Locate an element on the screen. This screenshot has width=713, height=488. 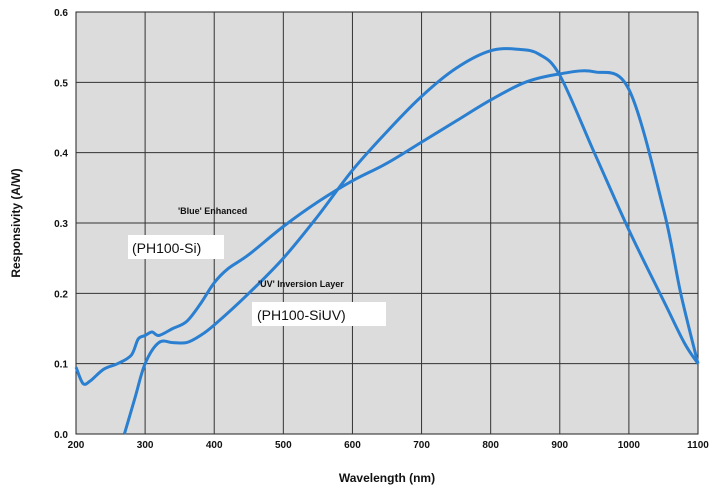
x-tick-label: 1000 is located at coordinates (629, 445).